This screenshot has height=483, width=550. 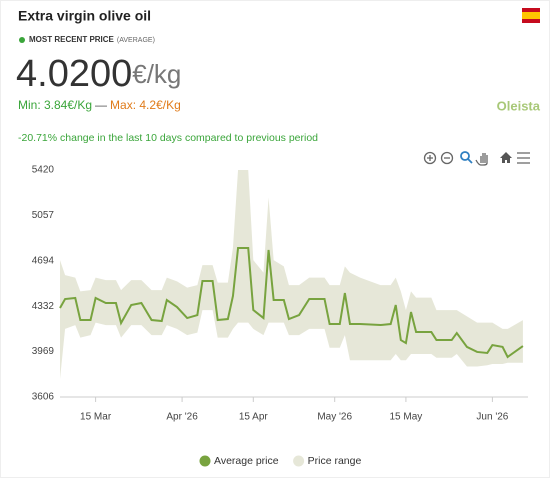 What do you see at coordinates (430, 158) in the screenshot?
I see `zoom-in-button` at bounding box center [430, 158].